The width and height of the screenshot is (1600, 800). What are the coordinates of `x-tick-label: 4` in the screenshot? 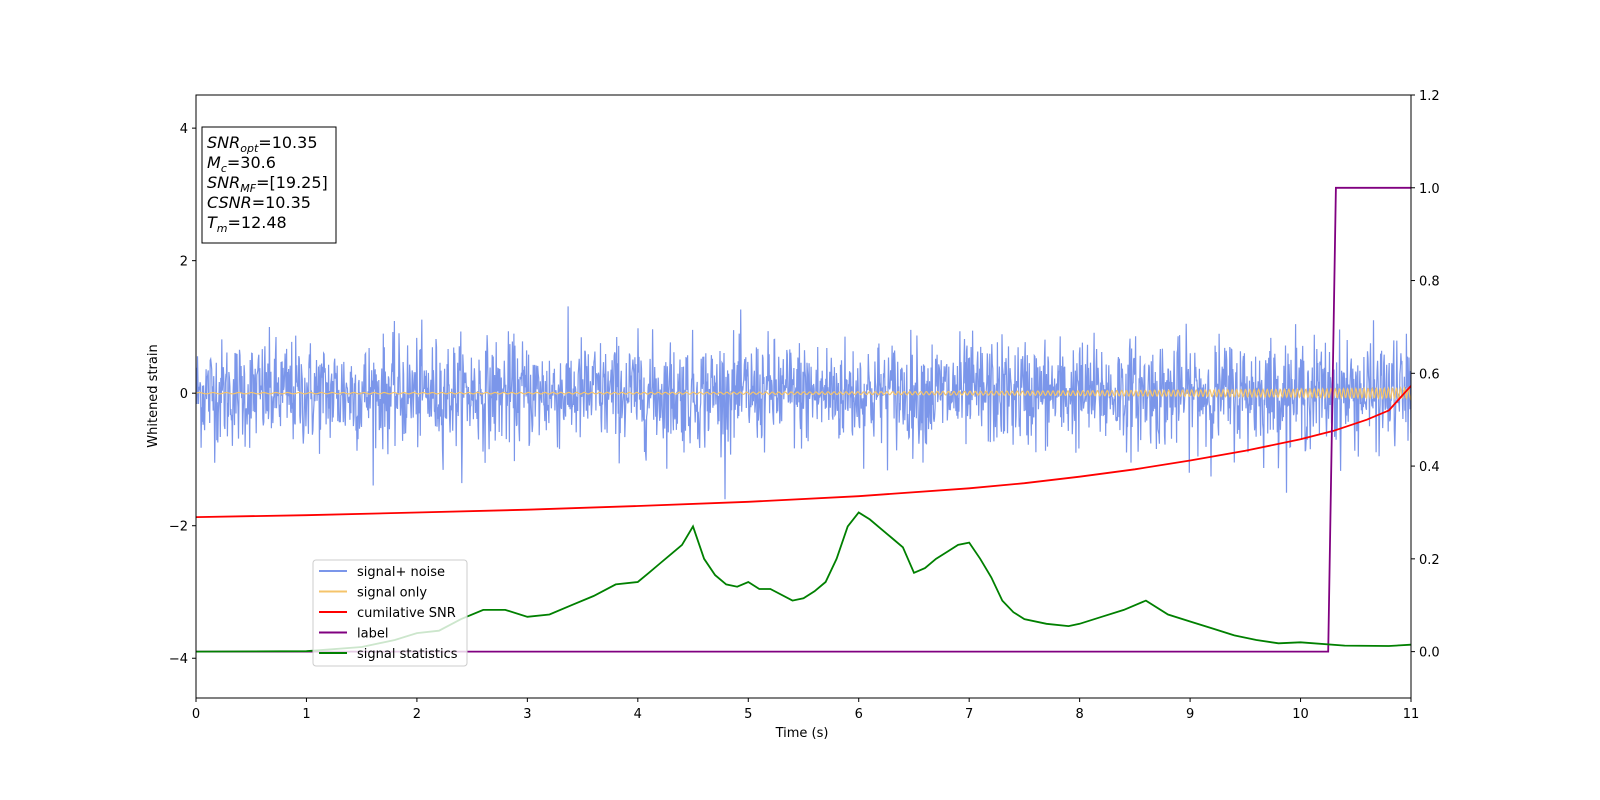 It's located at (638, 714).